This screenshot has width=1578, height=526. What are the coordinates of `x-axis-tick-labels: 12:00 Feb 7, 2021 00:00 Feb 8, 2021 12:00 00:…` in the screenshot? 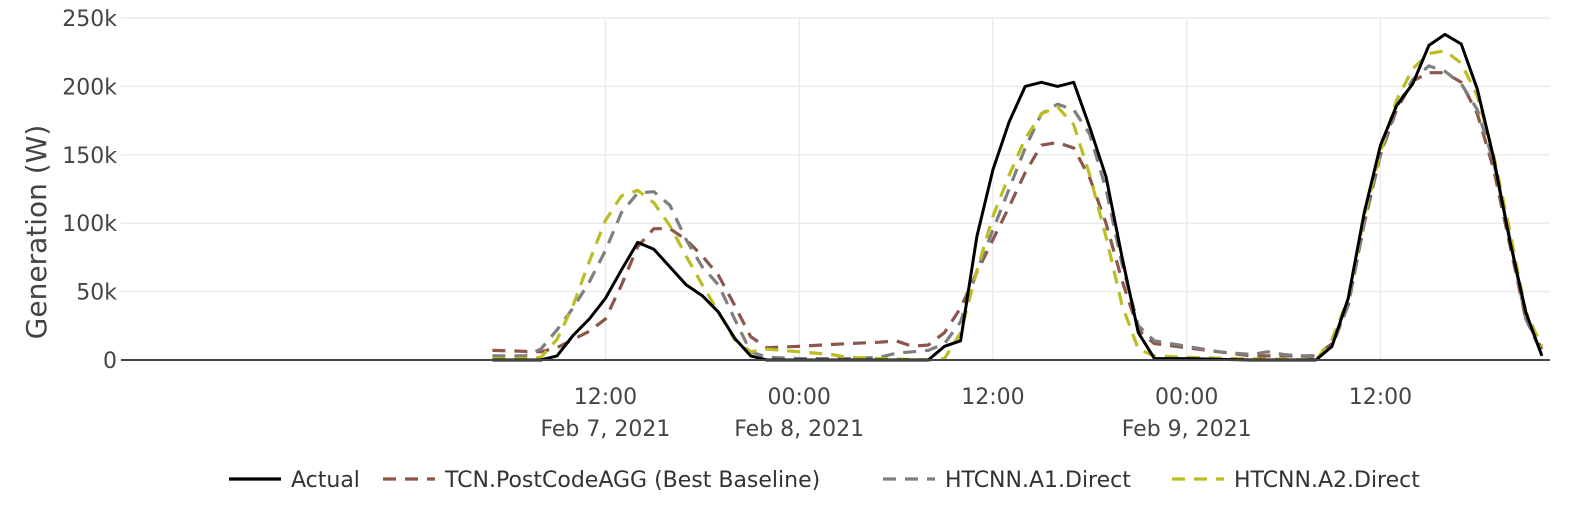 It's located at (976, 413).